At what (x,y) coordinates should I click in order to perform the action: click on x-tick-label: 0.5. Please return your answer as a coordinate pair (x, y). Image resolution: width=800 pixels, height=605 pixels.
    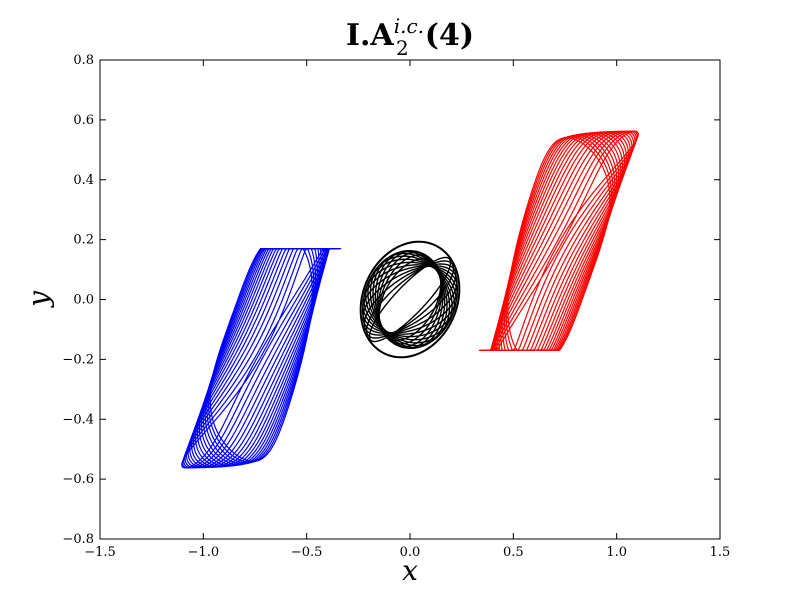
    Looking at the image, I should click on (513, 552).